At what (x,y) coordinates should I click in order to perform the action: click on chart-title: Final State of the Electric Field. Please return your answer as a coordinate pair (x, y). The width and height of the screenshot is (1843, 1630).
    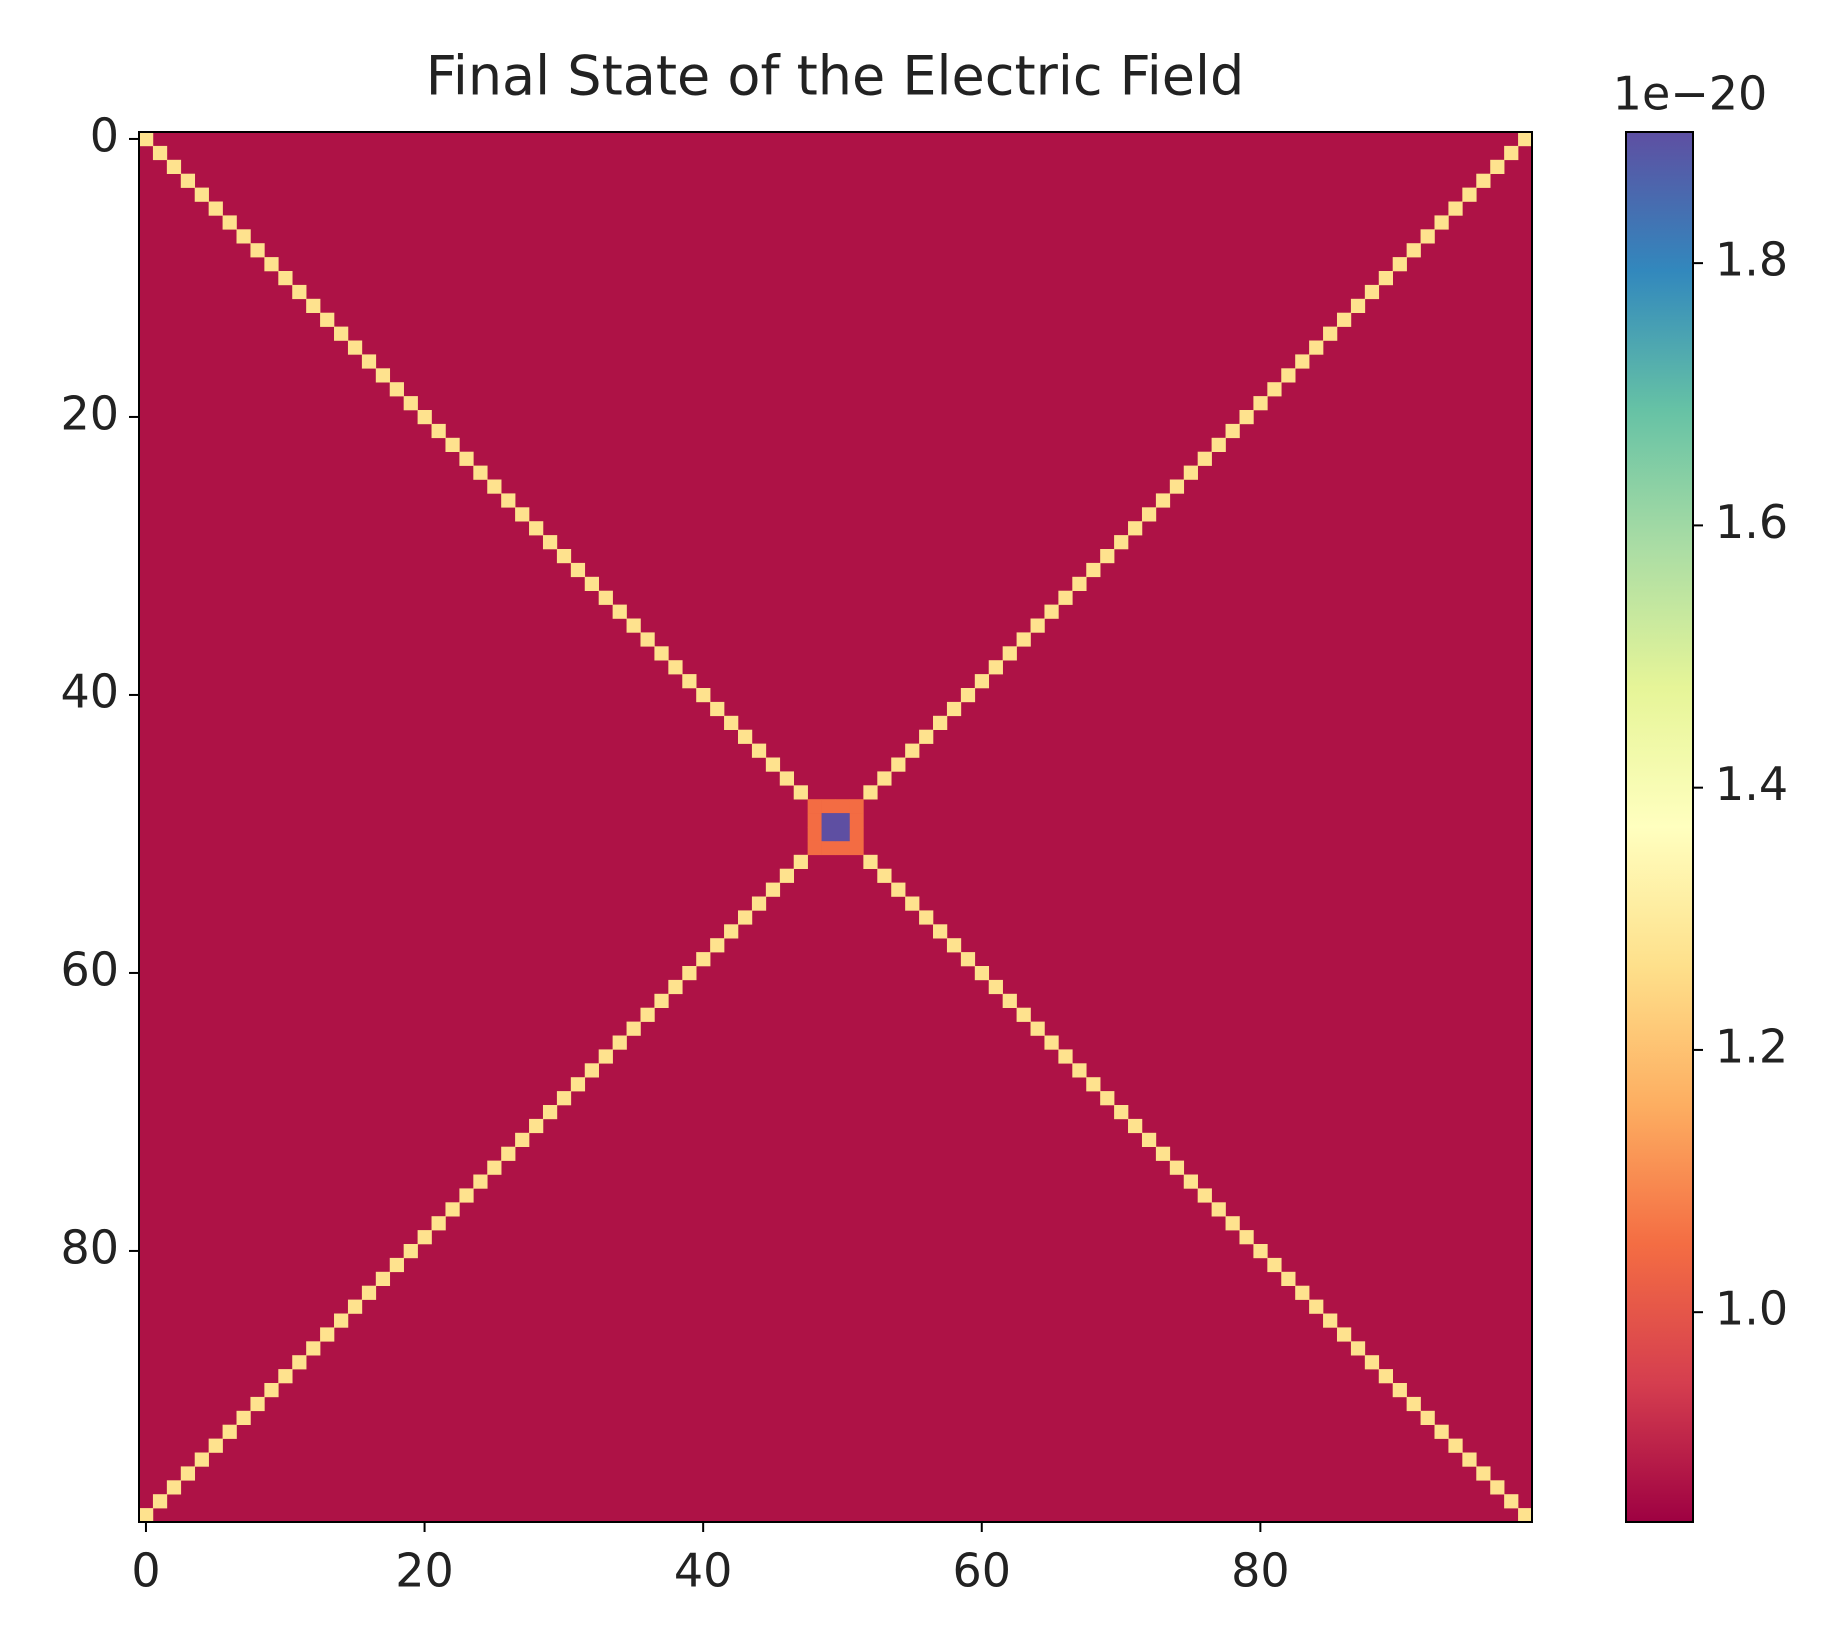
    Looking at the image, I should click on (835, 76).